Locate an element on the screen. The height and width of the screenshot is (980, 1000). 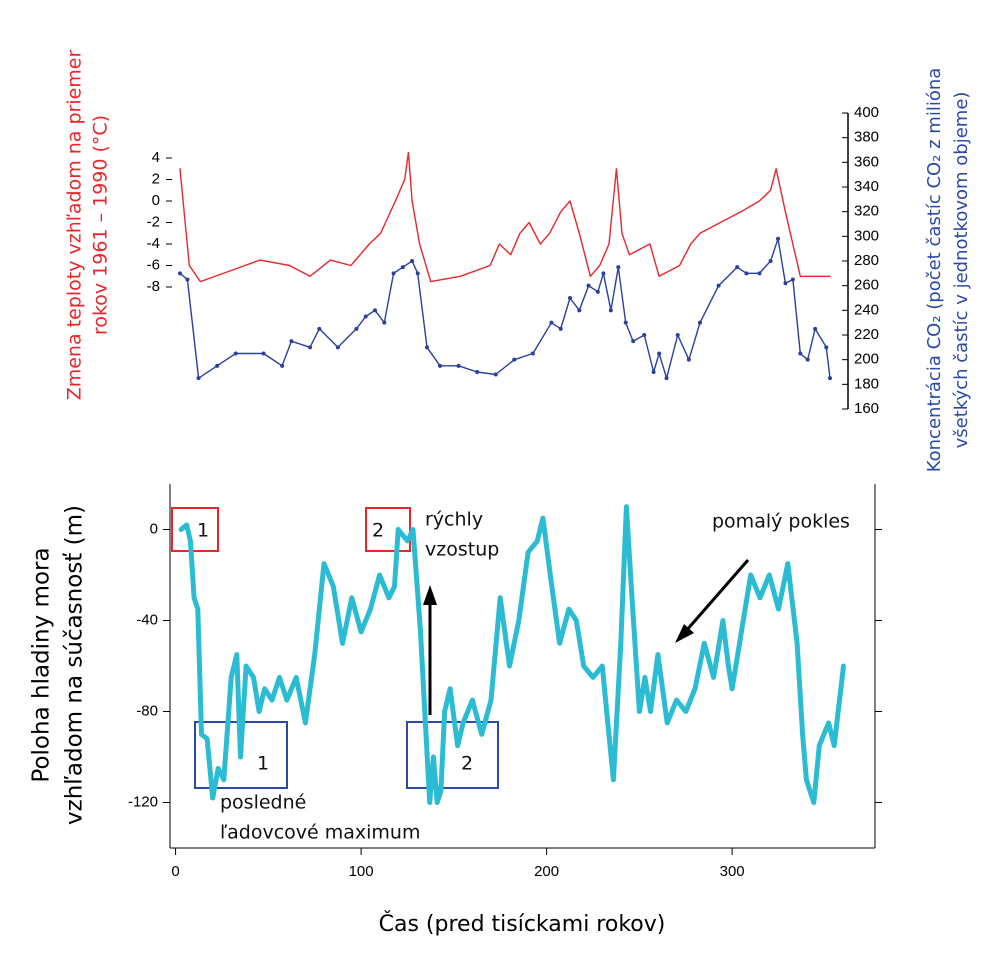
y-tick-label: -4 is located at coordinates (153, 243).